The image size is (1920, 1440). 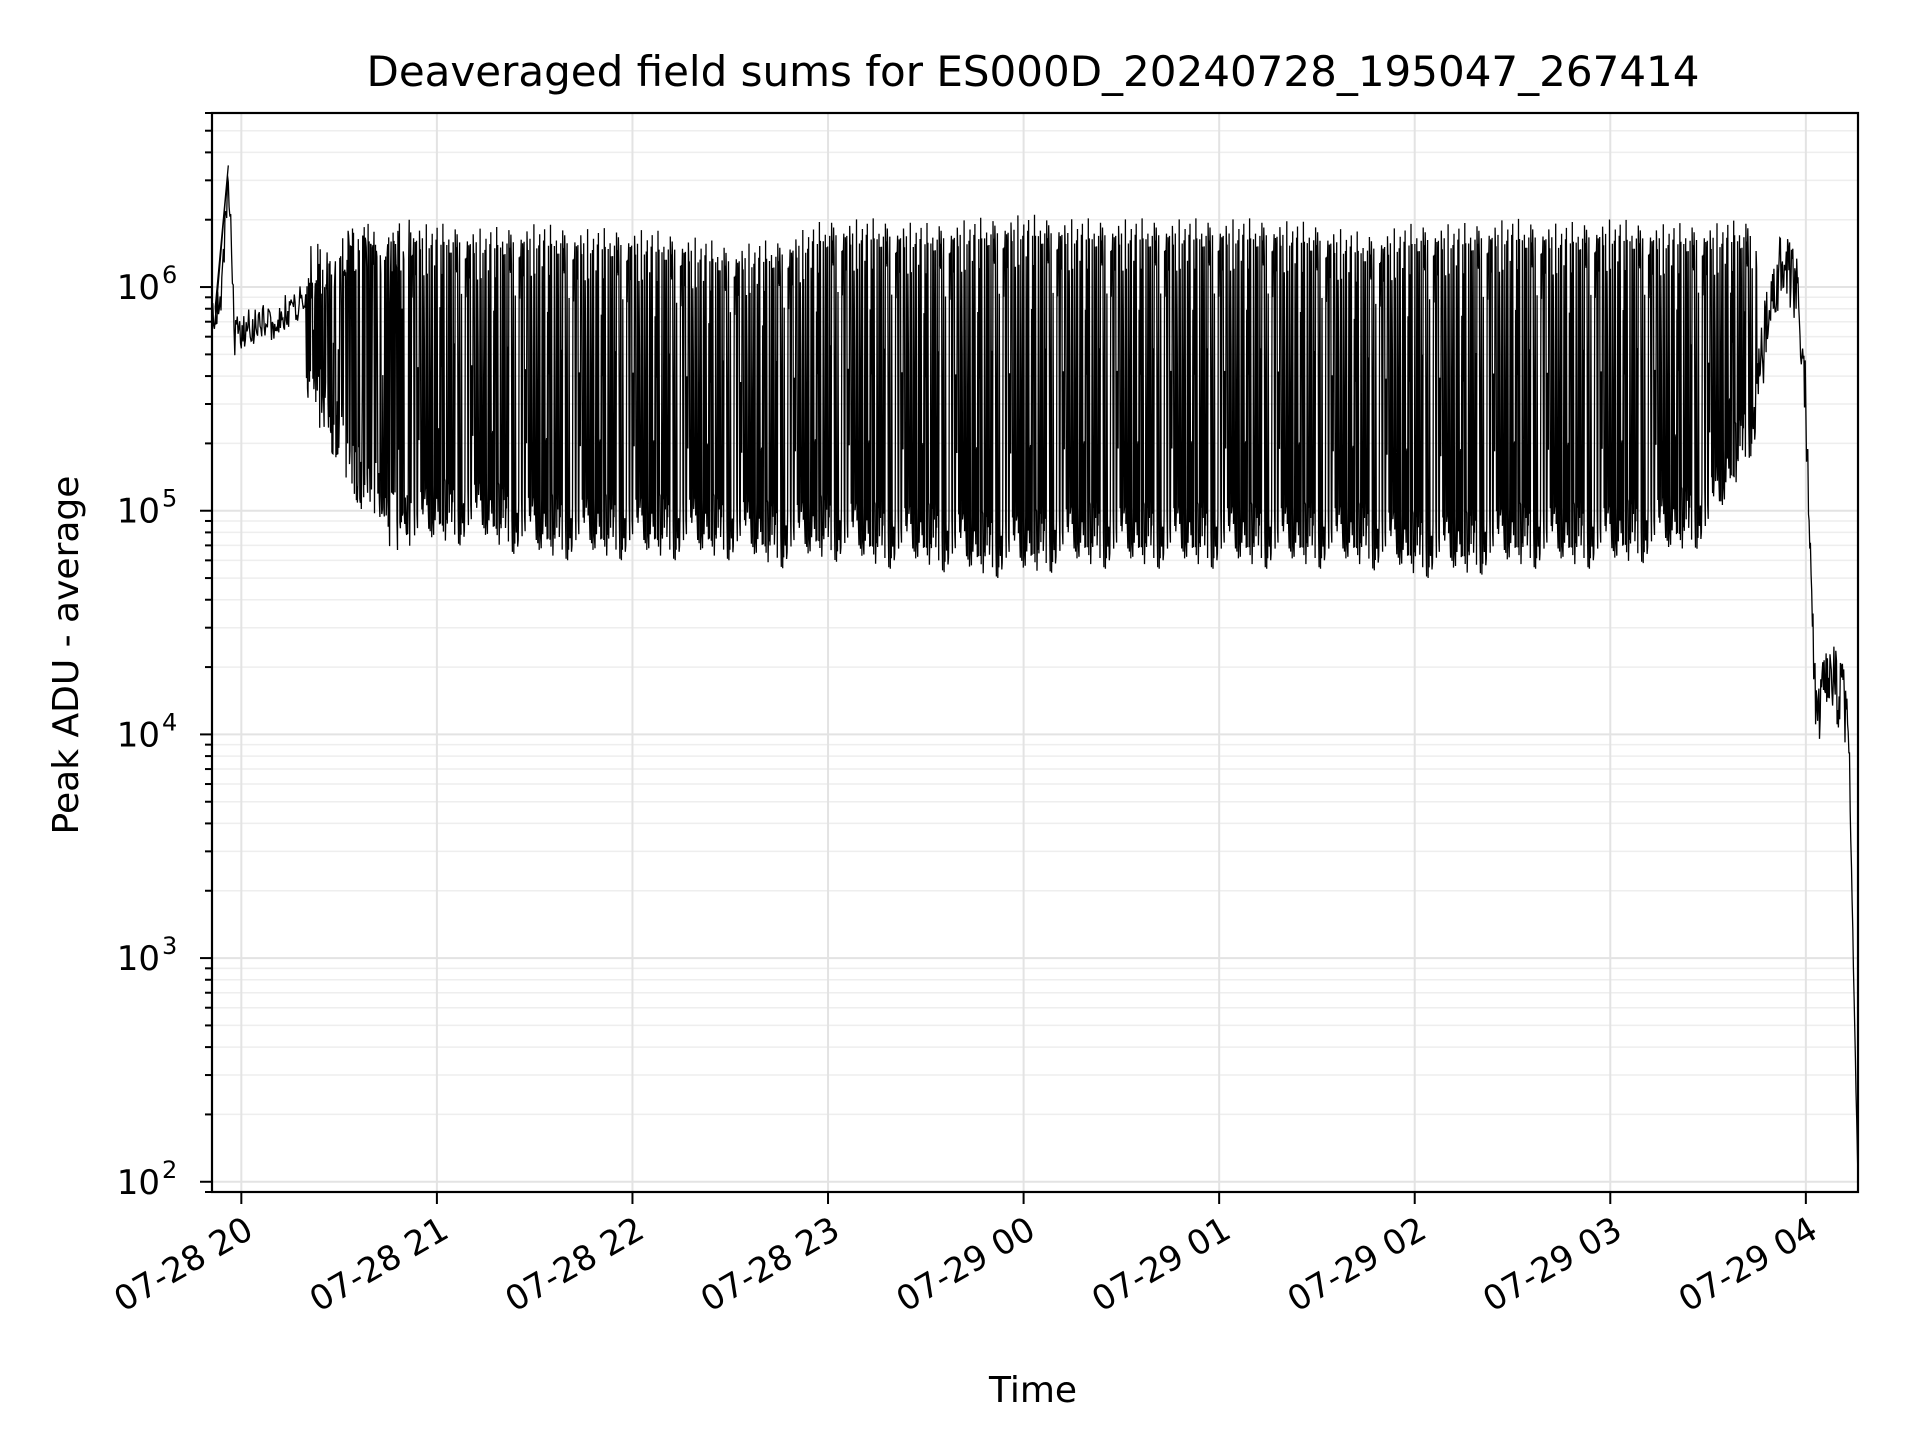 What do you see at coordinates (169, 946) in the screenshot?
I see `y-tick-exponent: 3` at bounding box center [169, 946].